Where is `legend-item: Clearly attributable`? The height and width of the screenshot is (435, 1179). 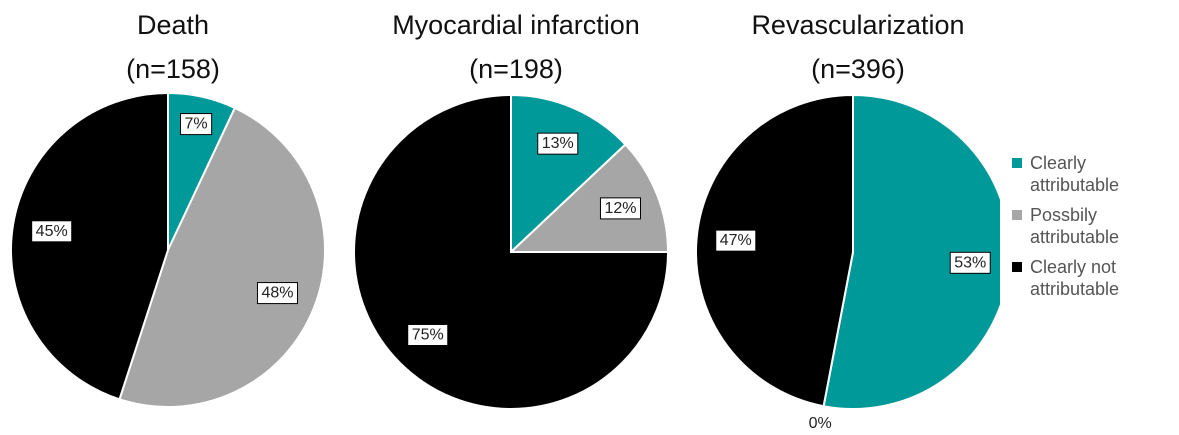
legend-item: Clearly attributable is located at coordinates (1092, 174).